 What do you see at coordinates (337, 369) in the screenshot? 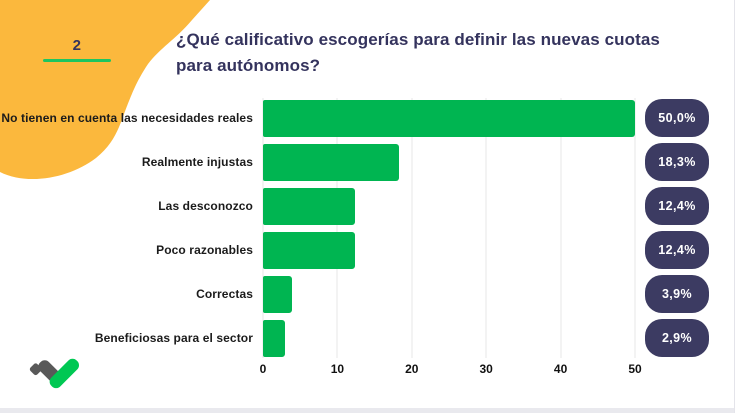
I see `x-tick-label: 10` at bounding box center [337, 369].